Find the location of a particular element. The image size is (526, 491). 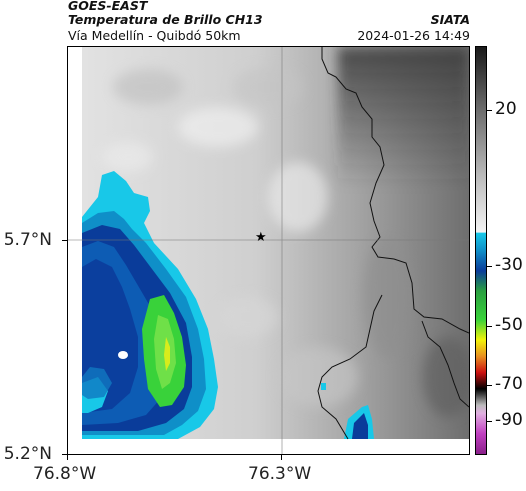

colorbar is located at coordinates (481, 250).